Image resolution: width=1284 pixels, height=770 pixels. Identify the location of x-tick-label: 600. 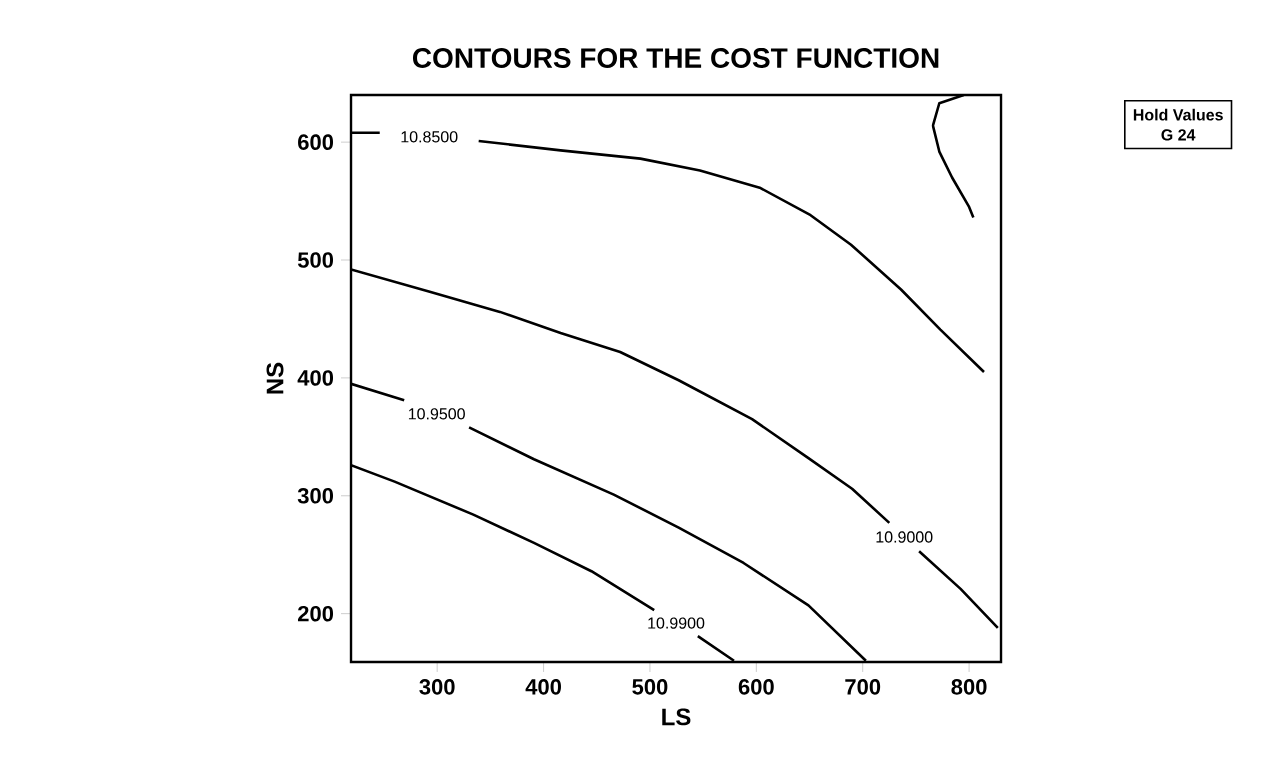
(756, 687).